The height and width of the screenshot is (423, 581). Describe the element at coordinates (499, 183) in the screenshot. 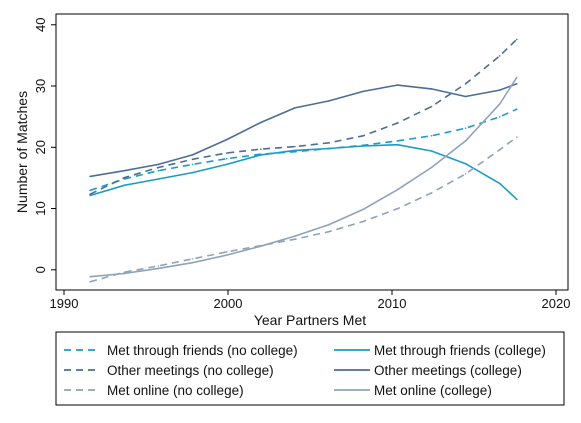

I see `data-point-met-through-friends-college-2016` at that location.